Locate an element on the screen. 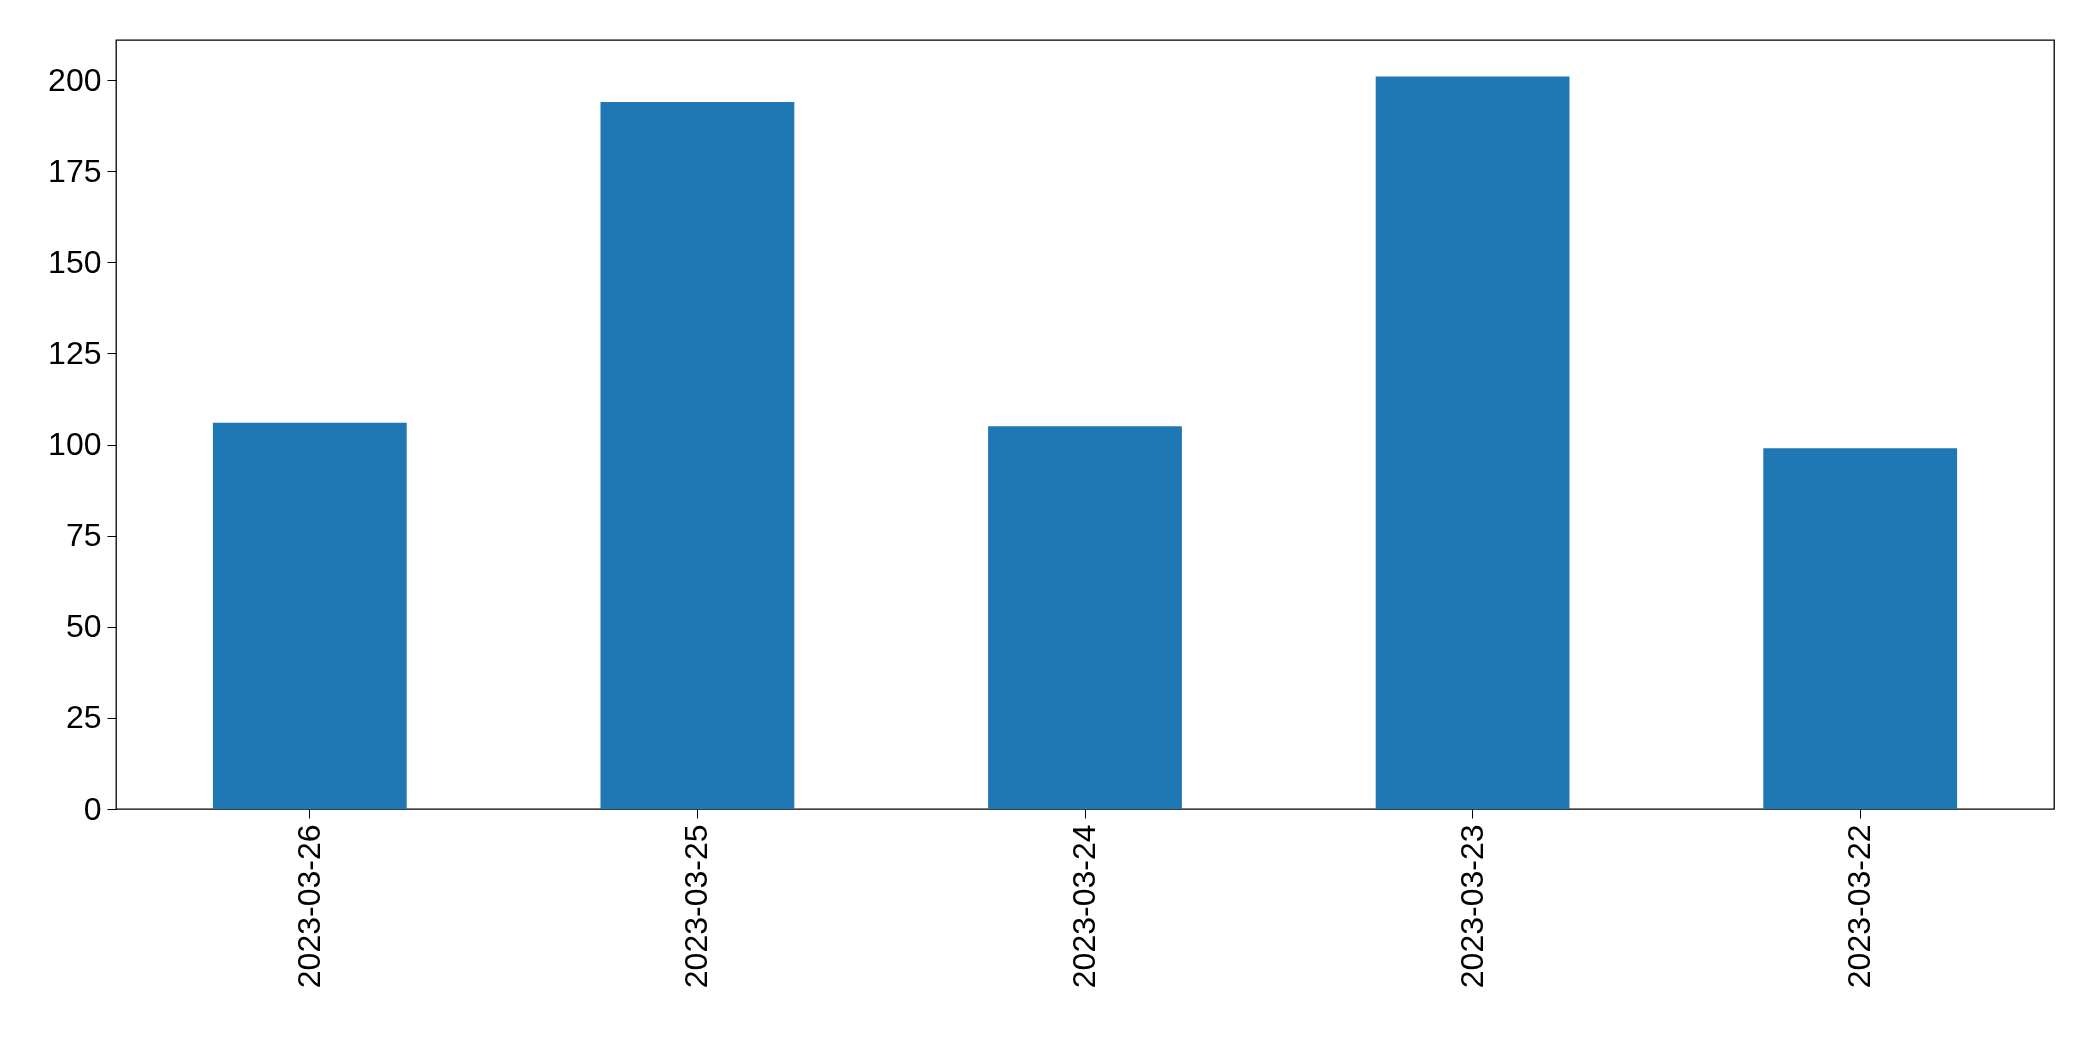  x-tick-label: 2023-03-26 is located at coordinates (308, 906).